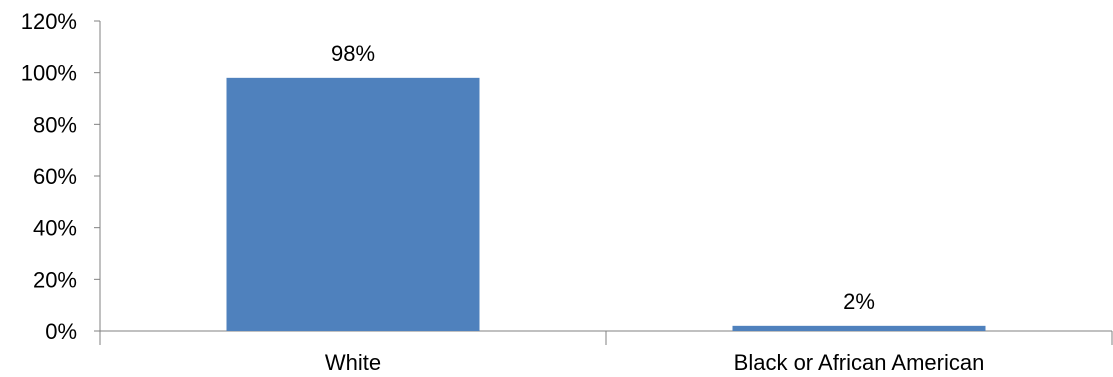 The image size is (1113, 377). I want to click on data-label: 98%, so click(353, 53).